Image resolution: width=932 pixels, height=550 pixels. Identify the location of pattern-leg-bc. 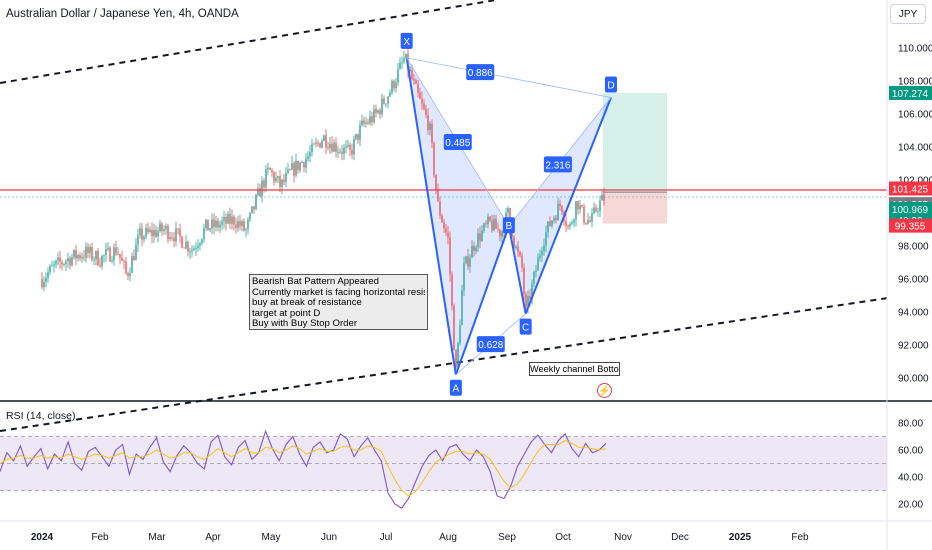
(517, 270).